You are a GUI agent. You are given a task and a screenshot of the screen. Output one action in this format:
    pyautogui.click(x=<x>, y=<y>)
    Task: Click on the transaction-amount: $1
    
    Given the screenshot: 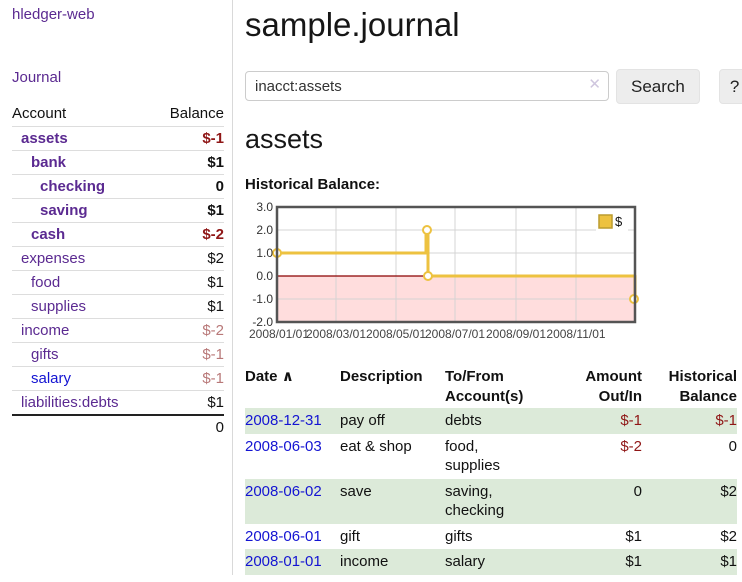 What is the action you would take?
    pyautogui.click(x=633, y=536)
    